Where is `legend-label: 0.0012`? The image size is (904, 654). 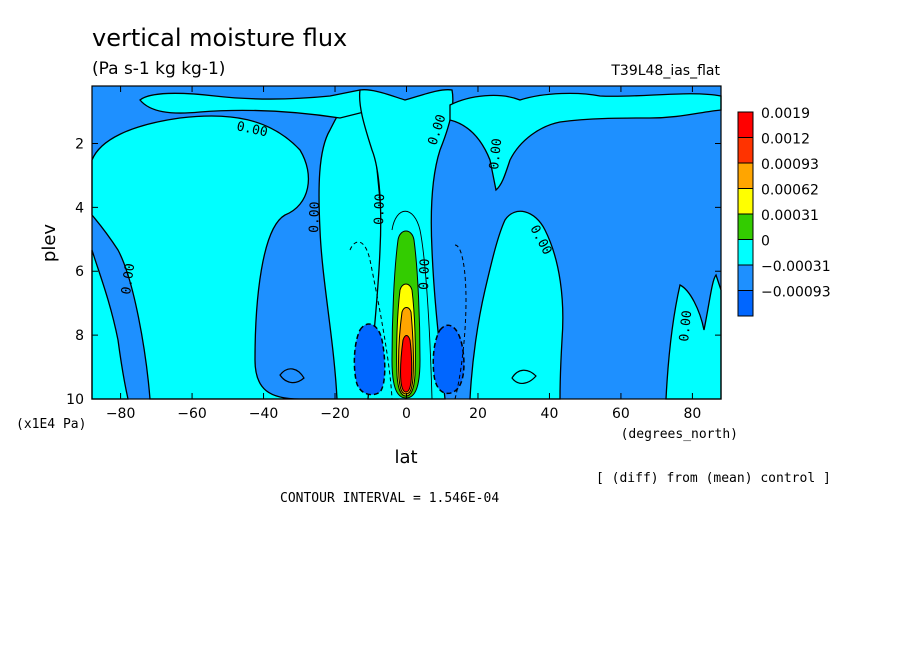 legend-label: 0.0012 is located at coordinates (785, 140).